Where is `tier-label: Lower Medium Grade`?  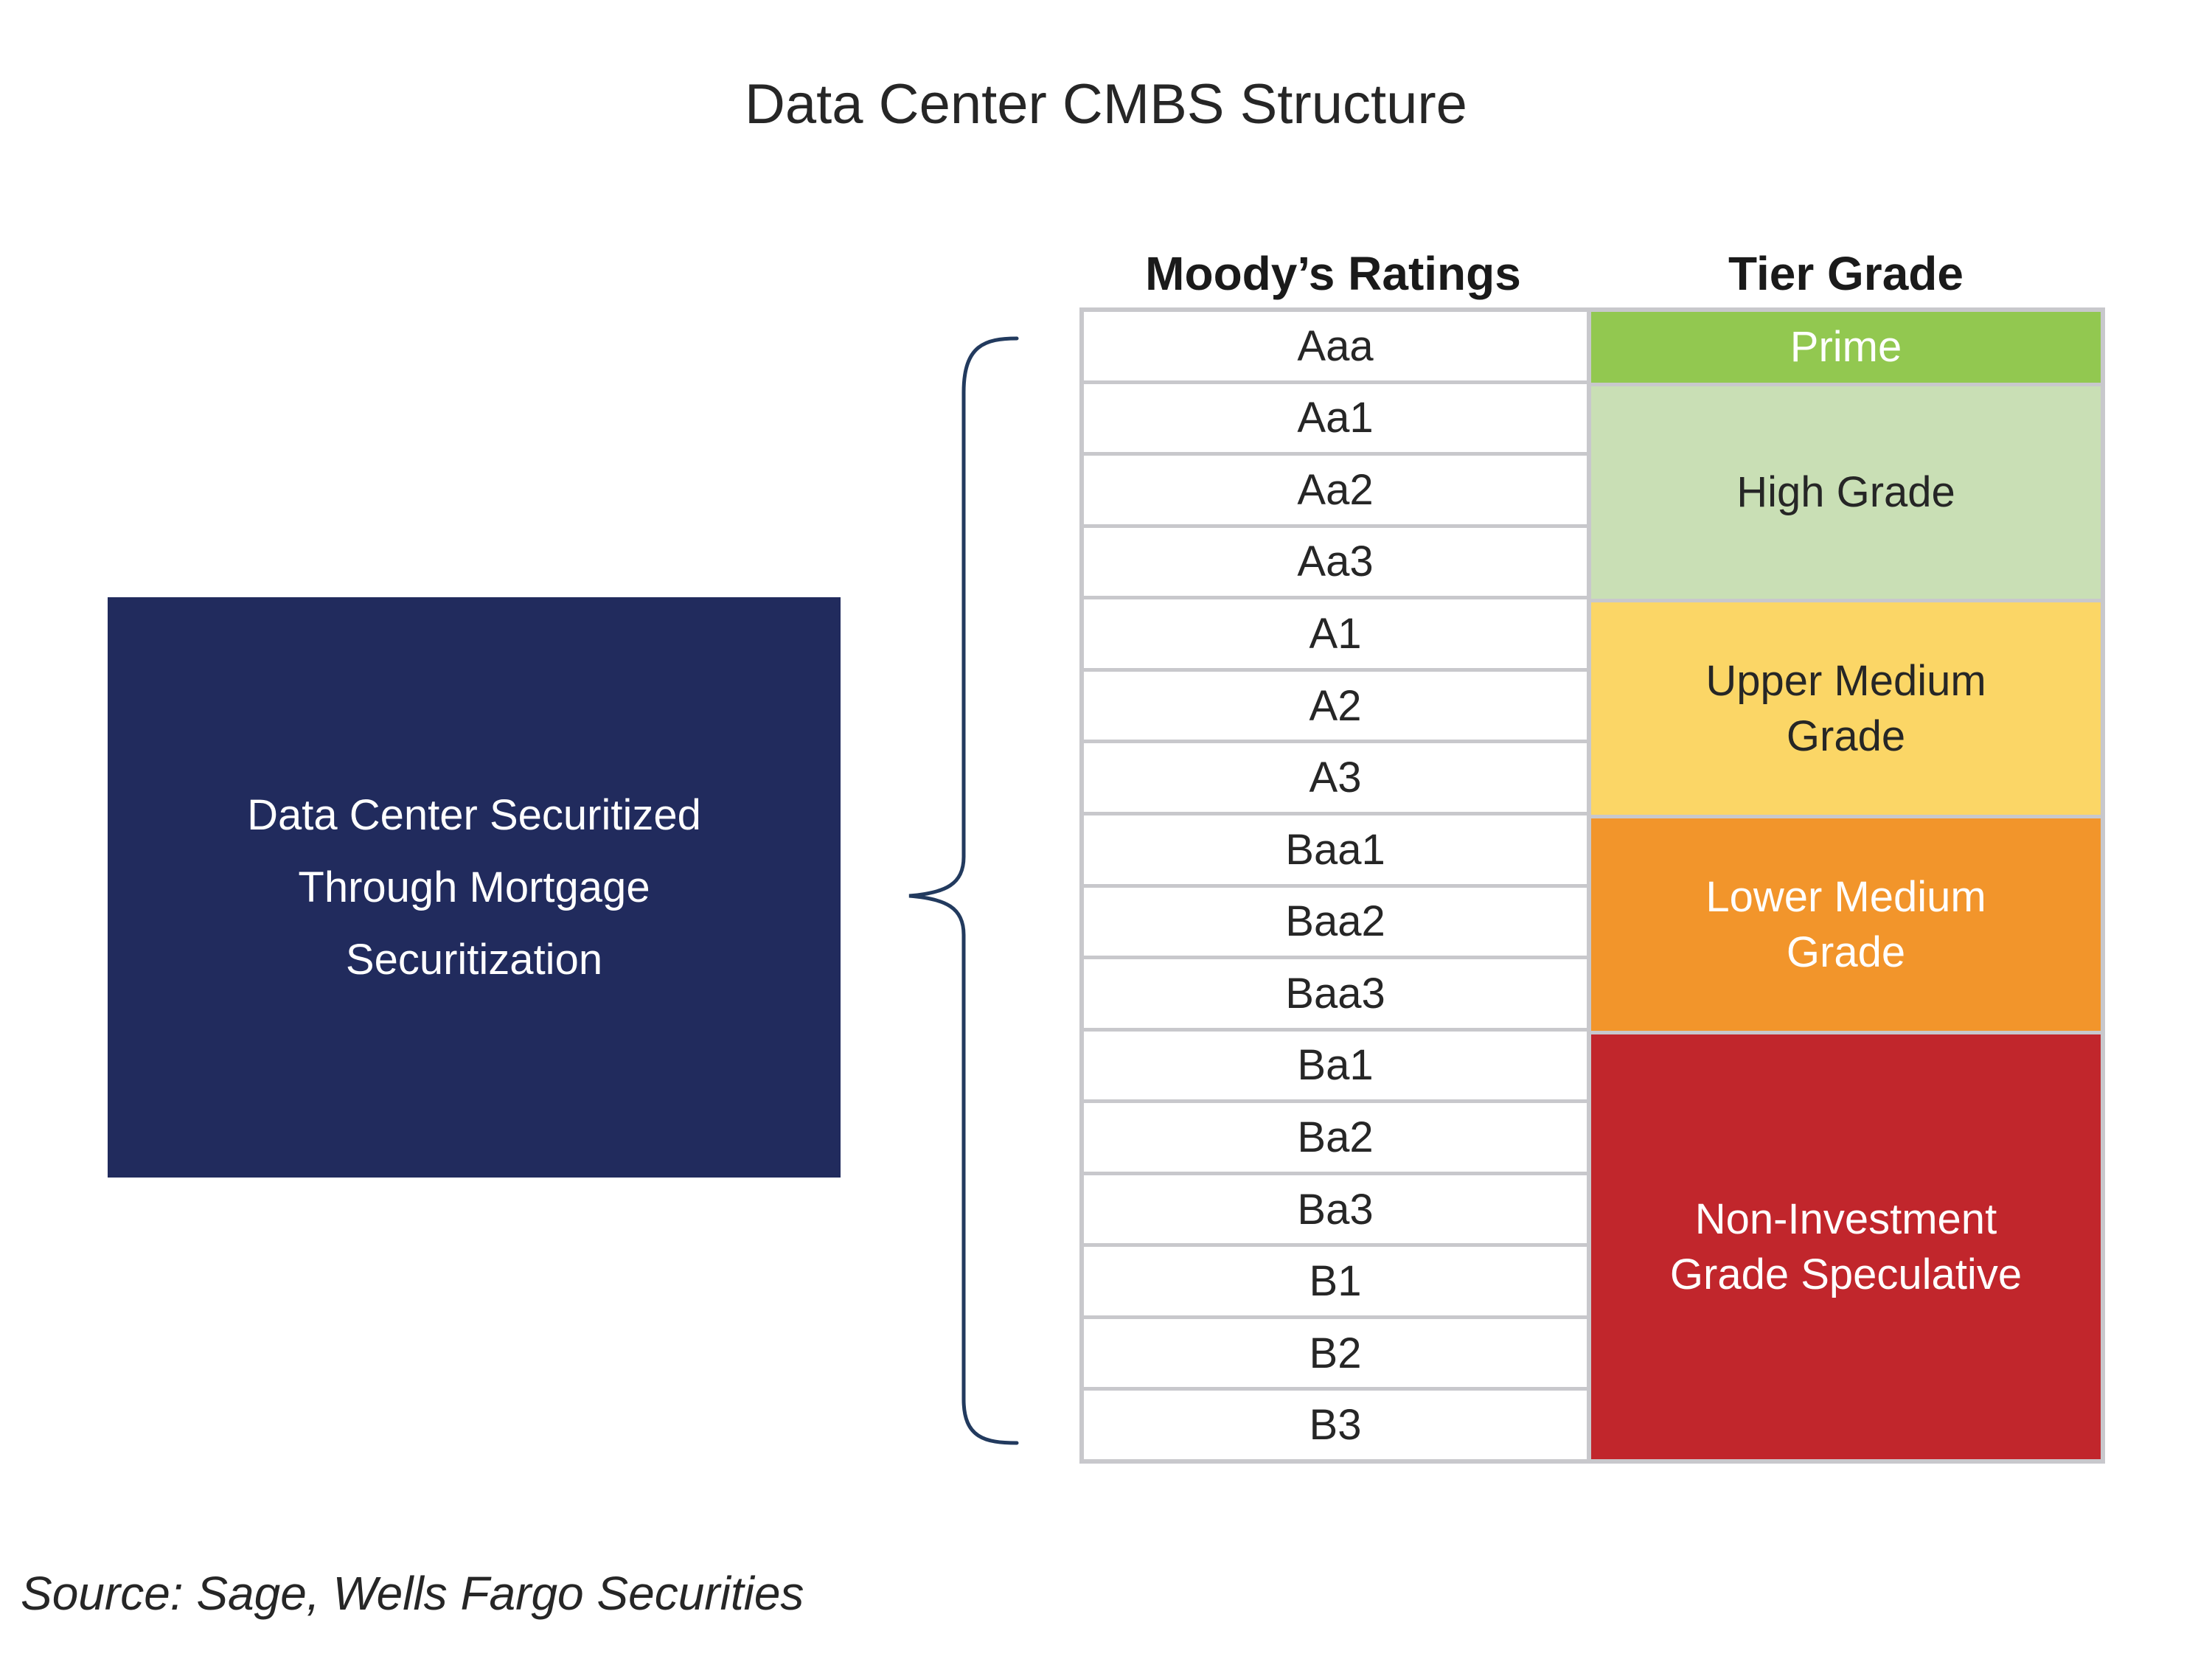
tier-label: Lower Medium Grade is located at coordinates (1845, 924).